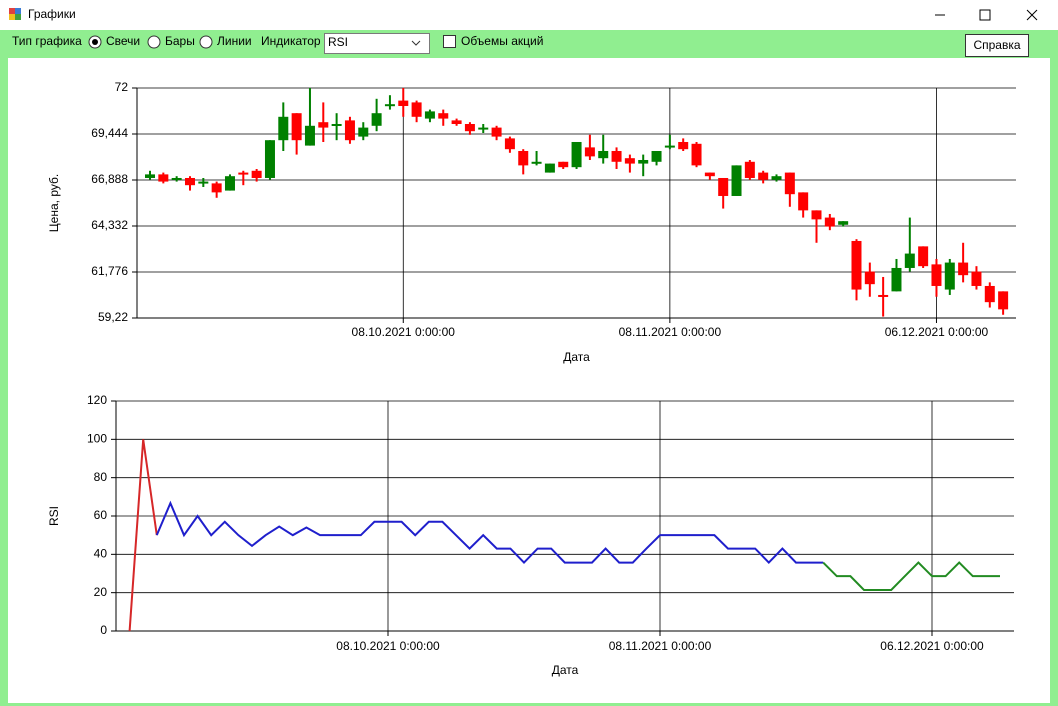 Image resolution: width=1058 pixels, height=706 pixels. Describe the element at coordinates (97, 400) in the screenshot. I see `y-tick-label: 120` at that location.